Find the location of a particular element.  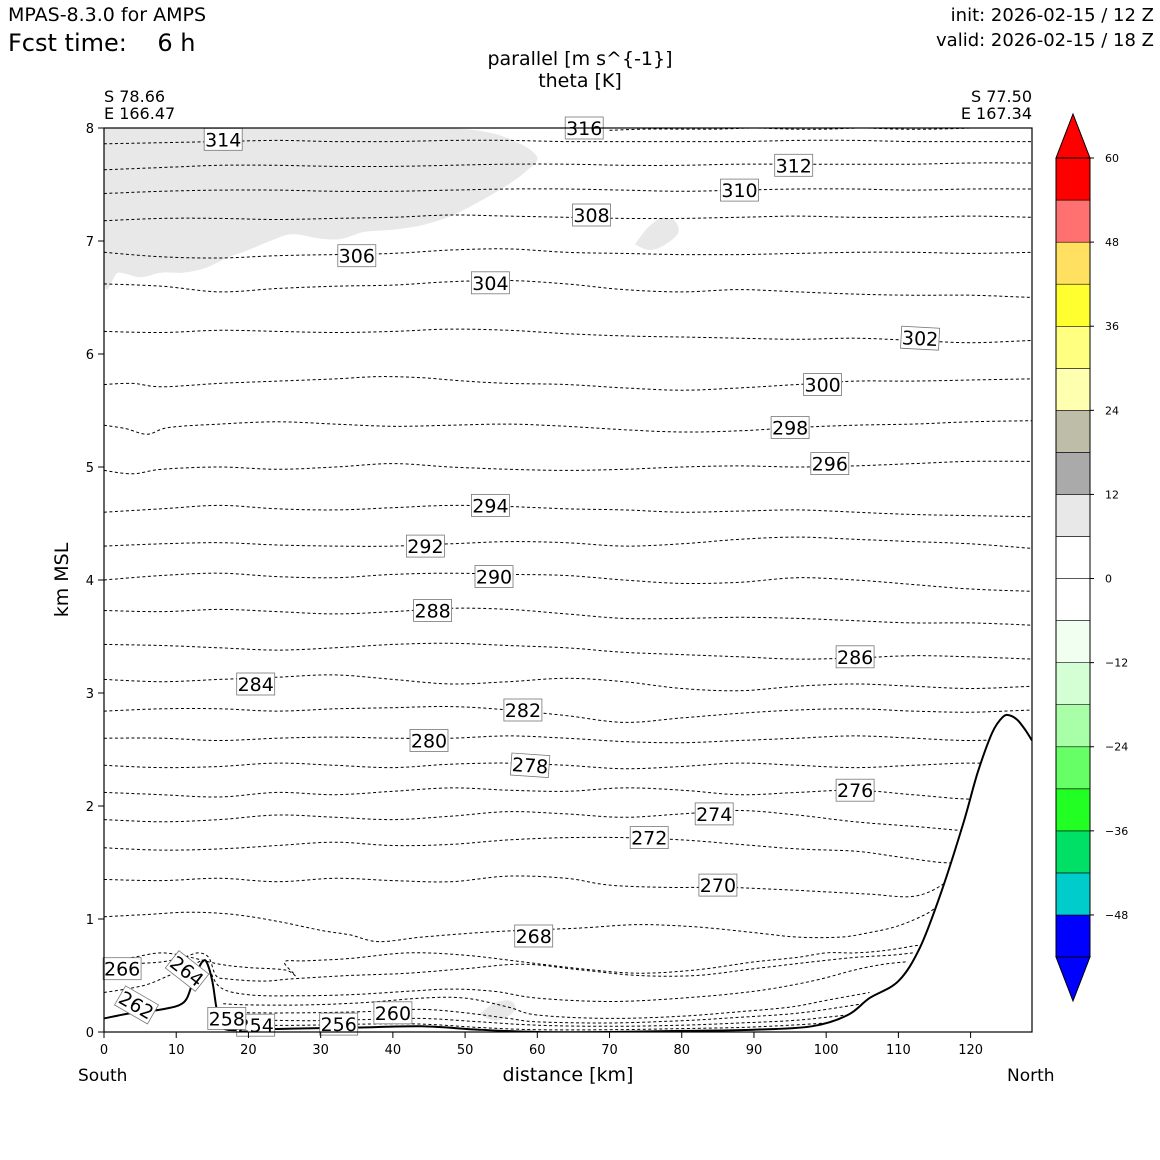

theta-label-text-308: 308 is located at coordinates (591, 216).